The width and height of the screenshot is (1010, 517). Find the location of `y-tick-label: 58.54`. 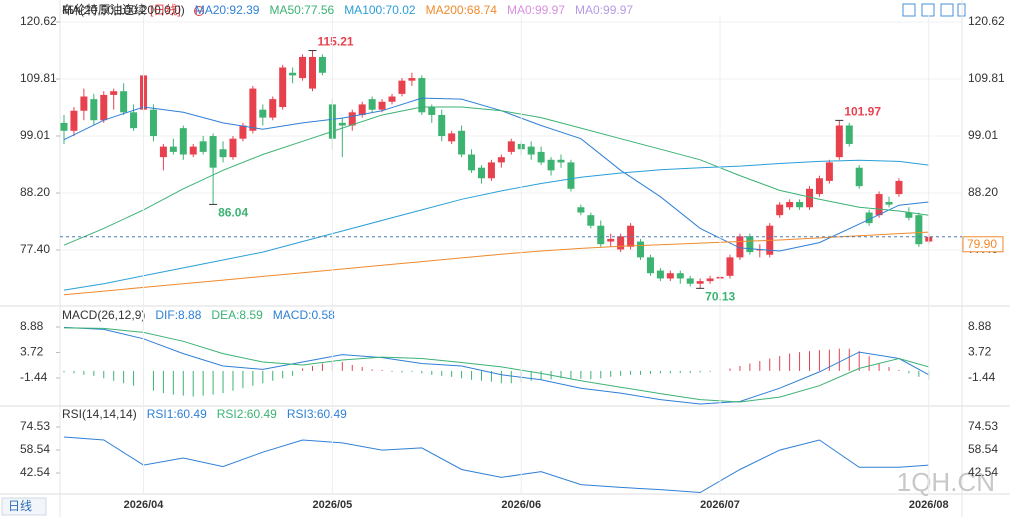

y-tick-label: 58.54 is located at coordinates (35, 449).